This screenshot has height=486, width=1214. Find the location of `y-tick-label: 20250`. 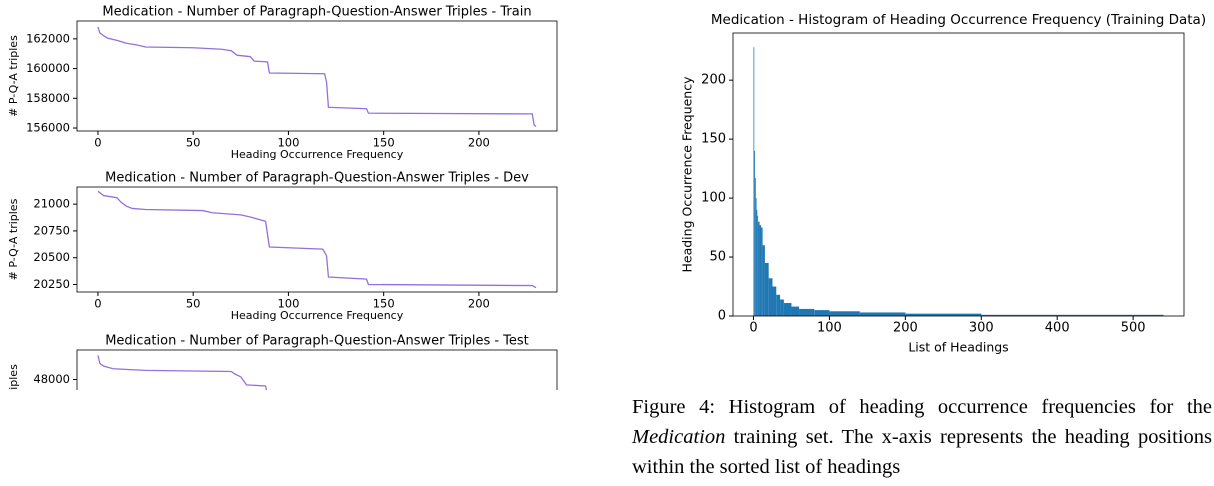

y-tick-label: 20250 is located at coordinates (51, 284).